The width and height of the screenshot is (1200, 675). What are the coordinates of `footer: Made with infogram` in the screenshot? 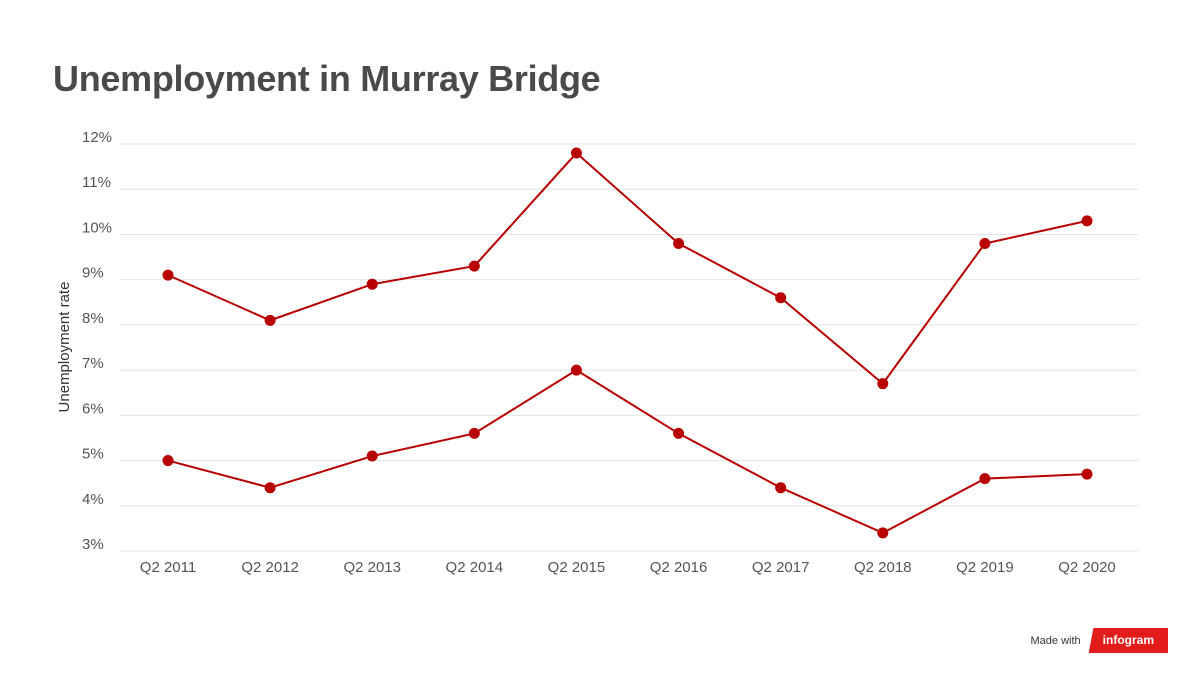 It's located at (1099, 640).